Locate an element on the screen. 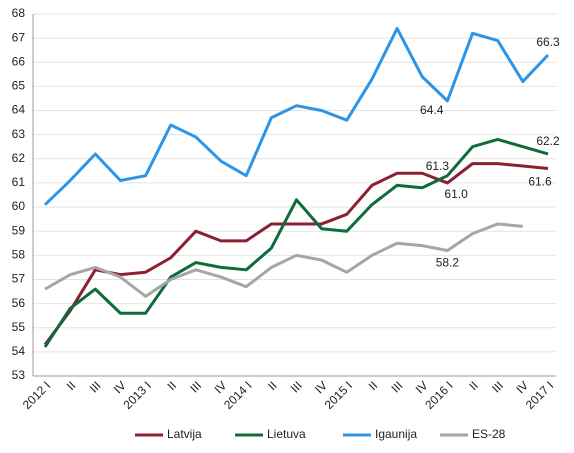 This screenshot has width=574, height=453. legend-label: Lietuva is located at coordinates (286, 434).